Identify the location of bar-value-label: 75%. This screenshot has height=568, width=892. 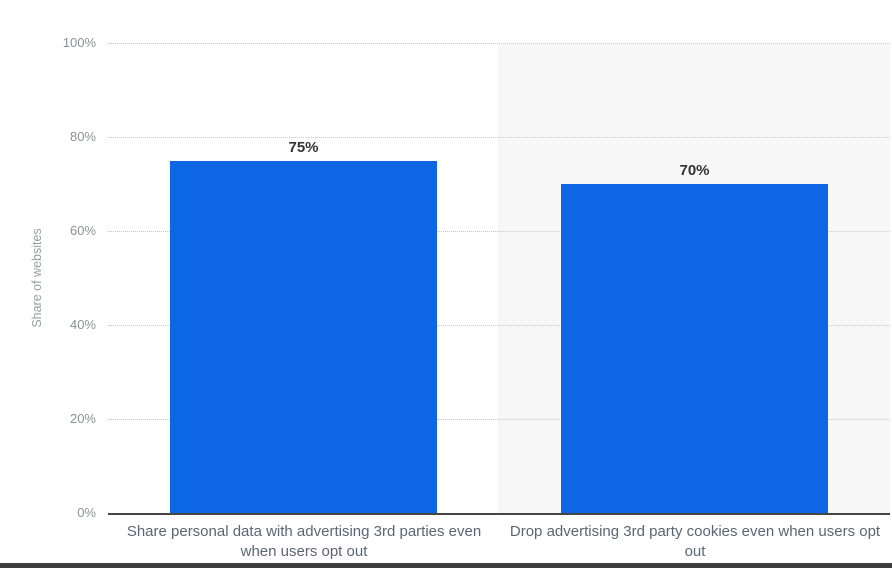
(303, 147).